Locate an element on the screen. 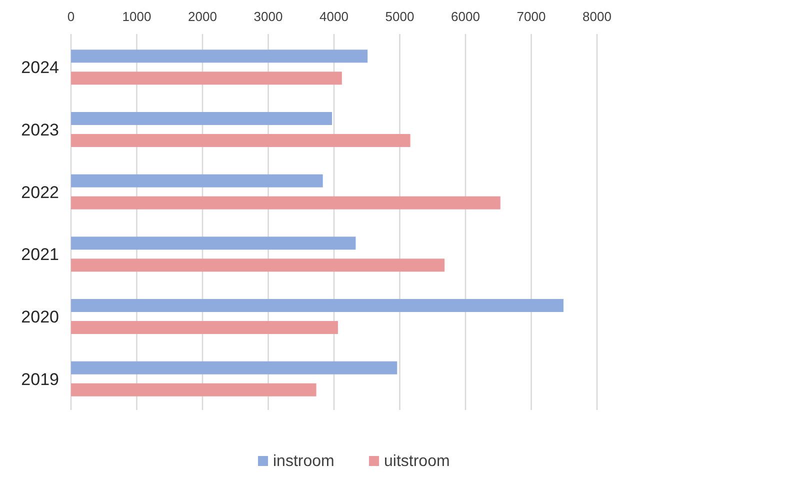  x-tick-label: 5000 is located at coordinates (399, 16).